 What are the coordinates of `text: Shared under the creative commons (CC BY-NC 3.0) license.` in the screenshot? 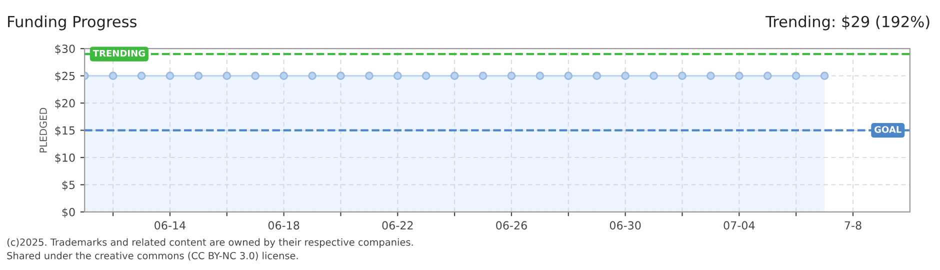 It's located at (152, 256).